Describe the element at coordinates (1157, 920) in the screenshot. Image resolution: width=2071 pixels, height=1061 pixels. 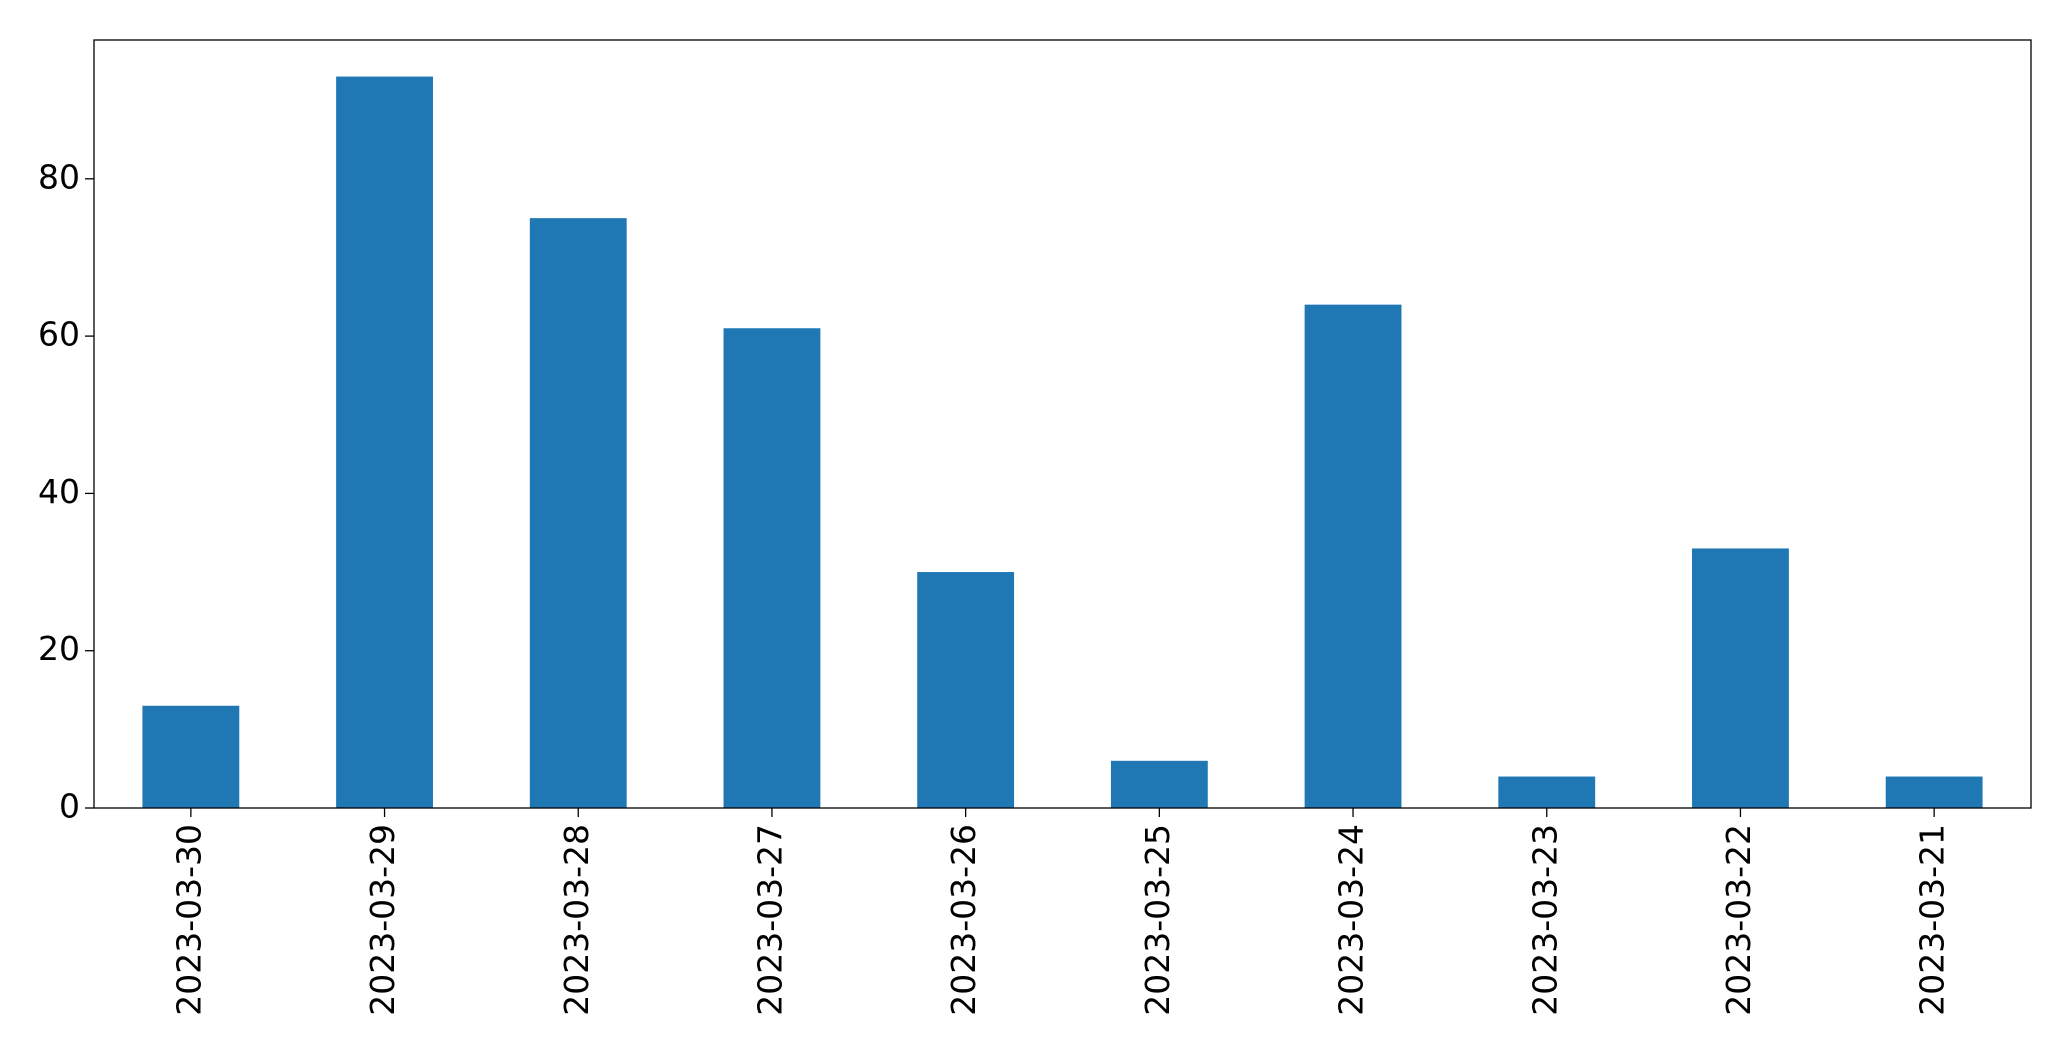
I see `x-tick-label: 2023-03-25` at that location.